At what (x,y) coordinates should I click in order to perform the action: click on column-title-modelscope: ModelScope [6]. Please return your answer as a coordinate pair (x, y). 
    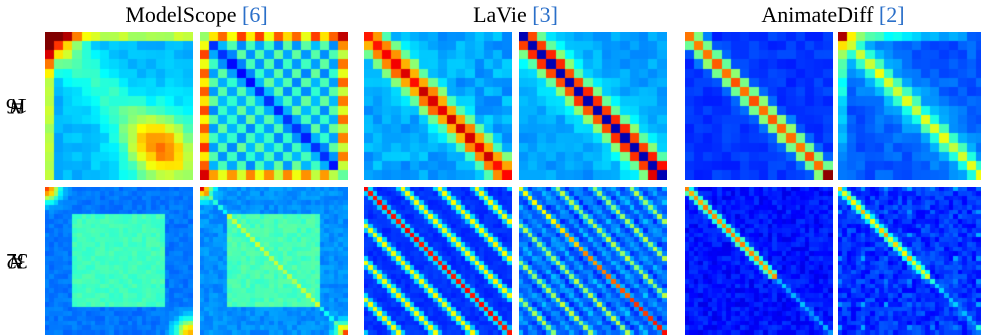
    Looking at the image, I should click on (196, 15).